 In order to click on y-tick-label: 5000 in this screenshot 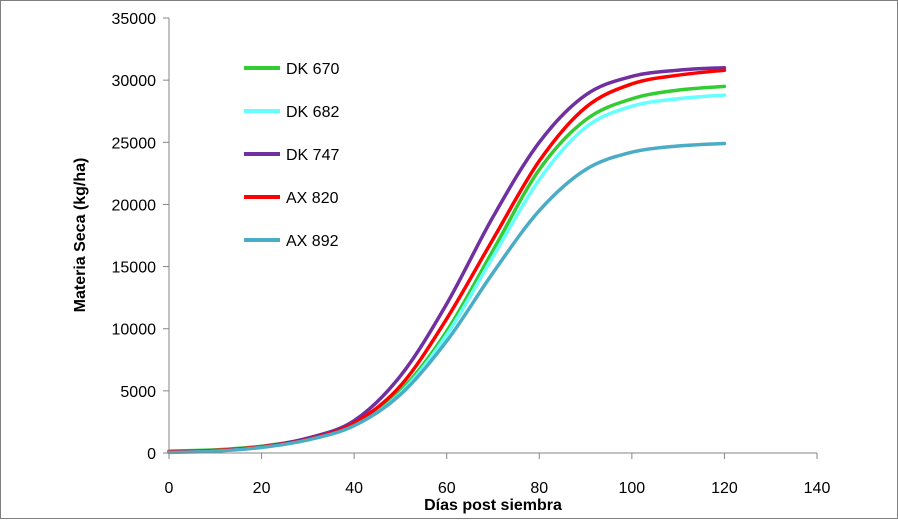, I will do `click(138, 392)`.